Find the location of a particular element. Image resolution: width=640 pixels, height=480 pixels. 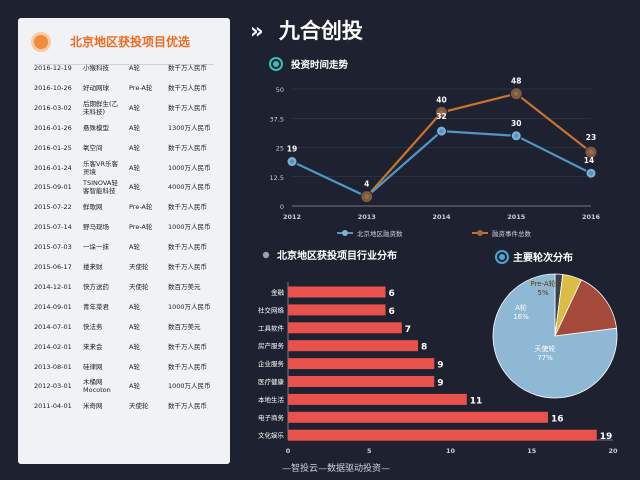

line-chart-x-tick: 2012 is located at coordinates (292, 217).